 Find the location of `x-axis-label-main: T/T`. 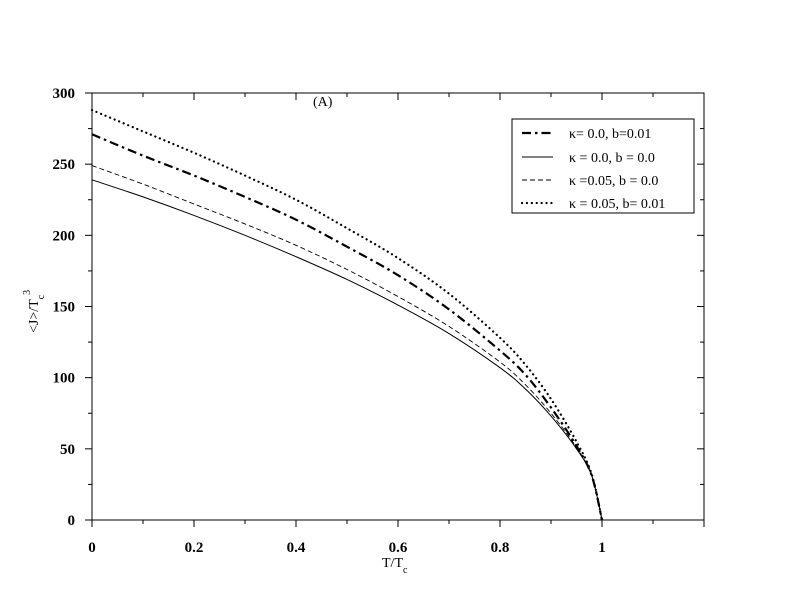

x-axis-label-main: T/T is located at coordinates (392, 563).